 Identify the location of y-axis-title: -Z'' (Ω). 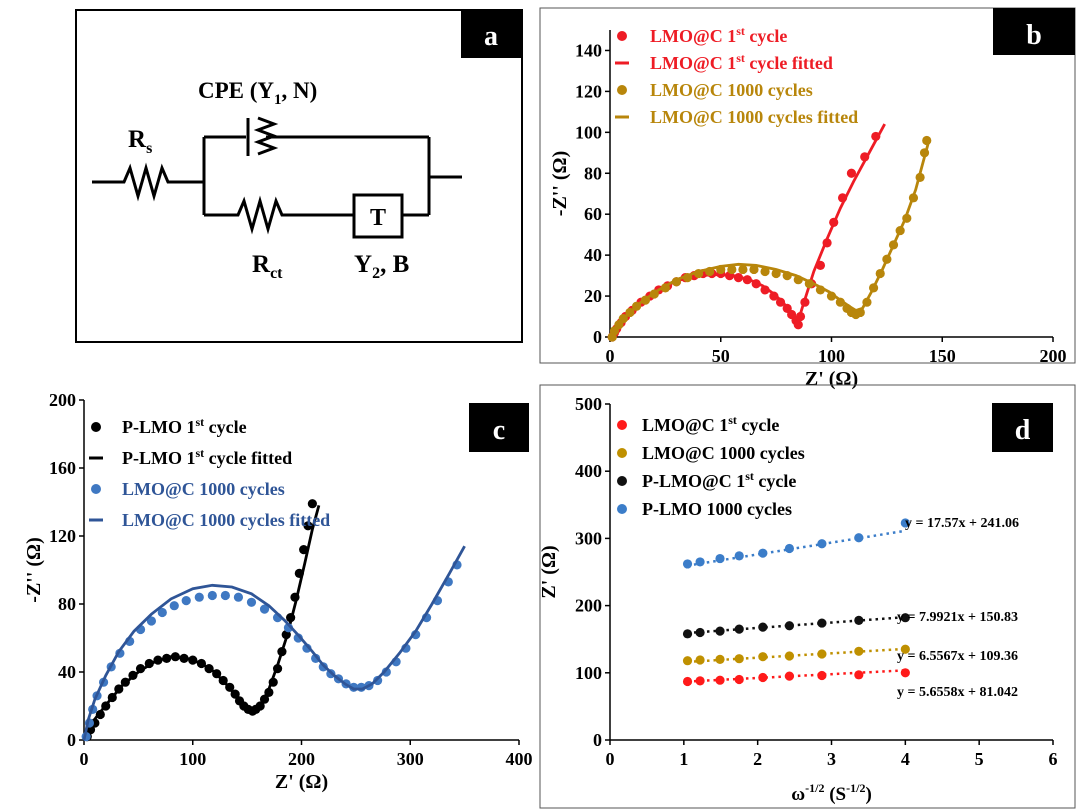
(34, 569).